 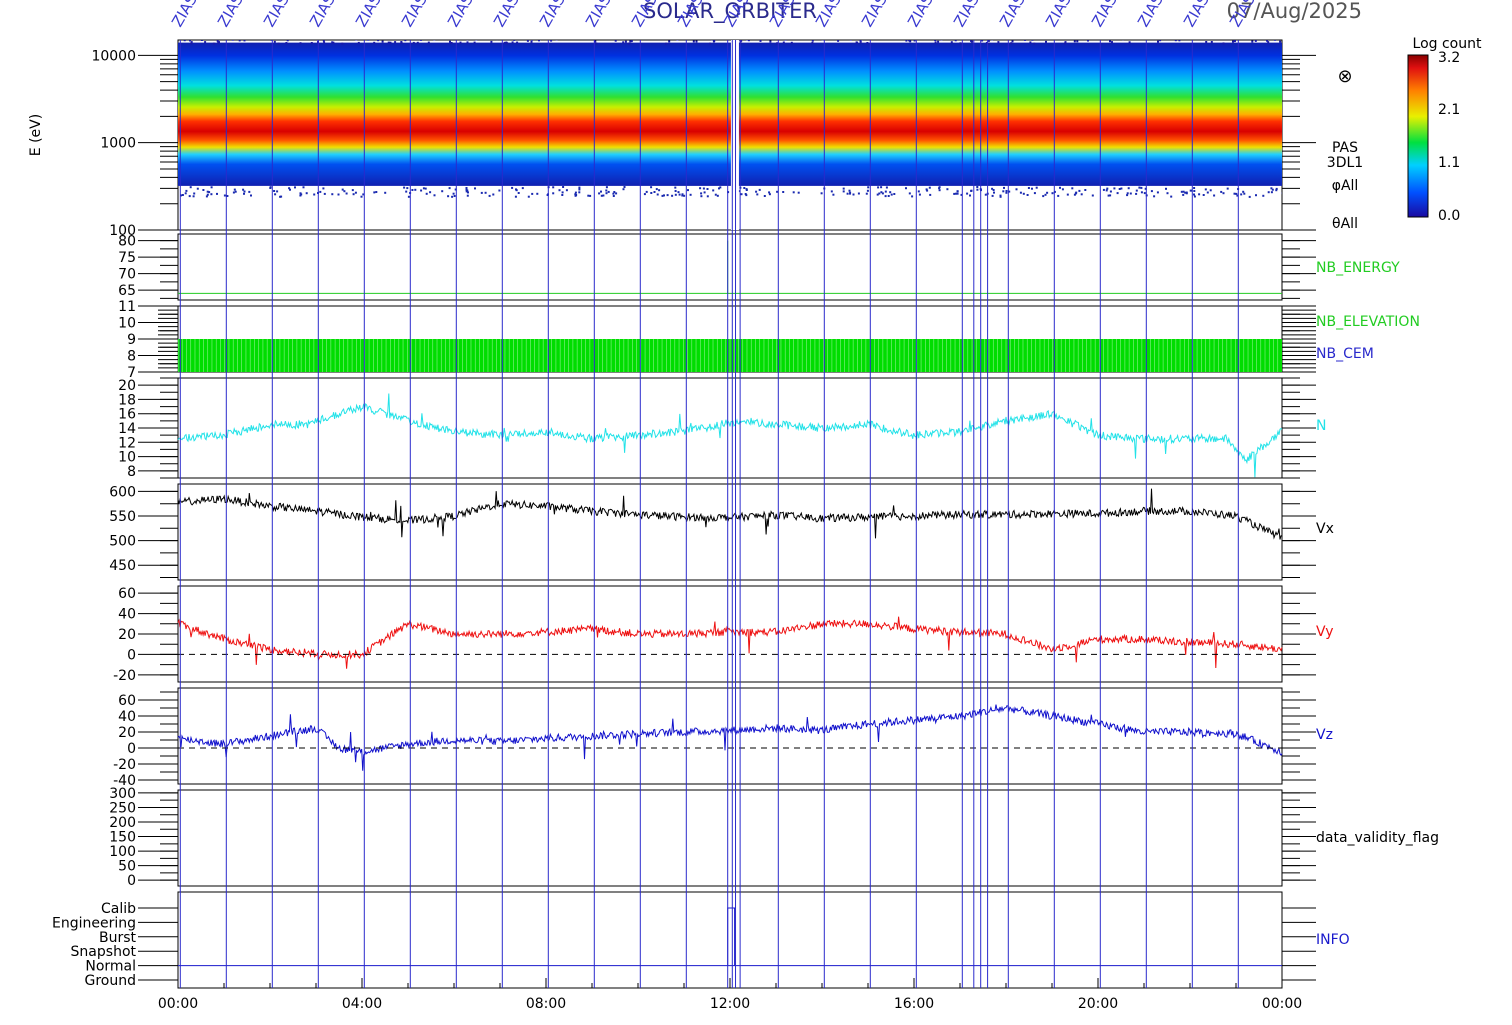 I want to click on y-tick-label: 300, so click(x=122, y=794).